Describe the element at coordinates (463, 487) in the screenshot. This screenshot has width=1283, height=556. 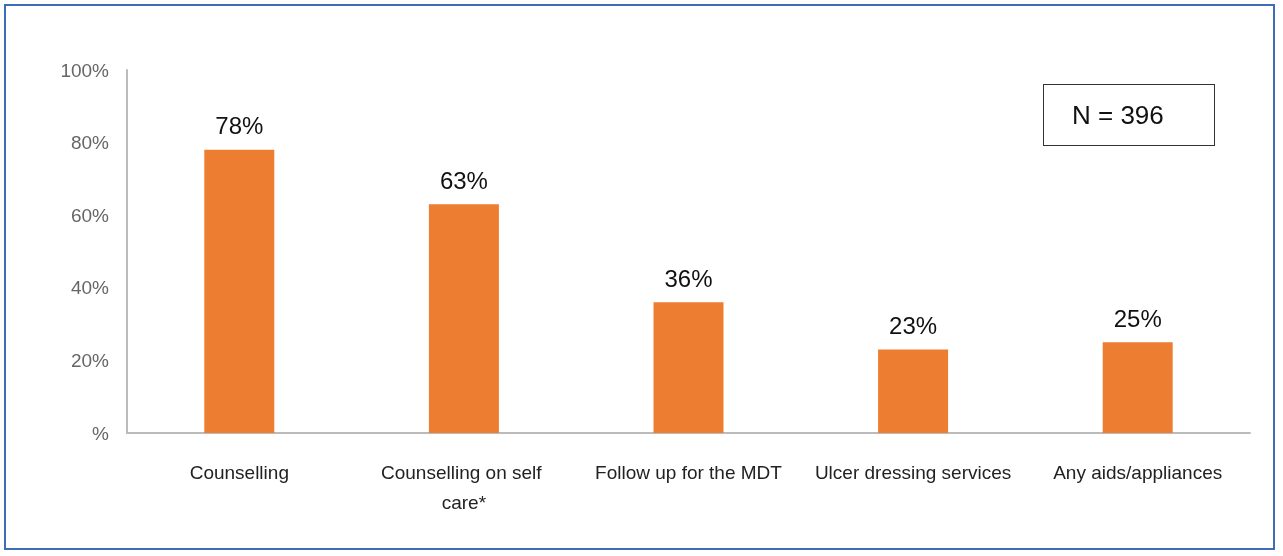
I see `x-tick-label: Counselling on self care*` at that location.